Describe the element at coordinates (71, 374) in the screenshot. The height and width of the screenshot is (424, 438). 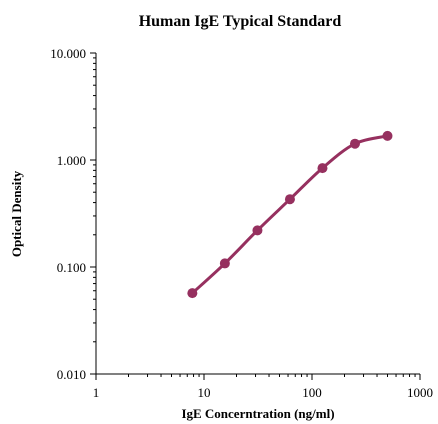
I see `y-tick-label: 0.010` at that location.